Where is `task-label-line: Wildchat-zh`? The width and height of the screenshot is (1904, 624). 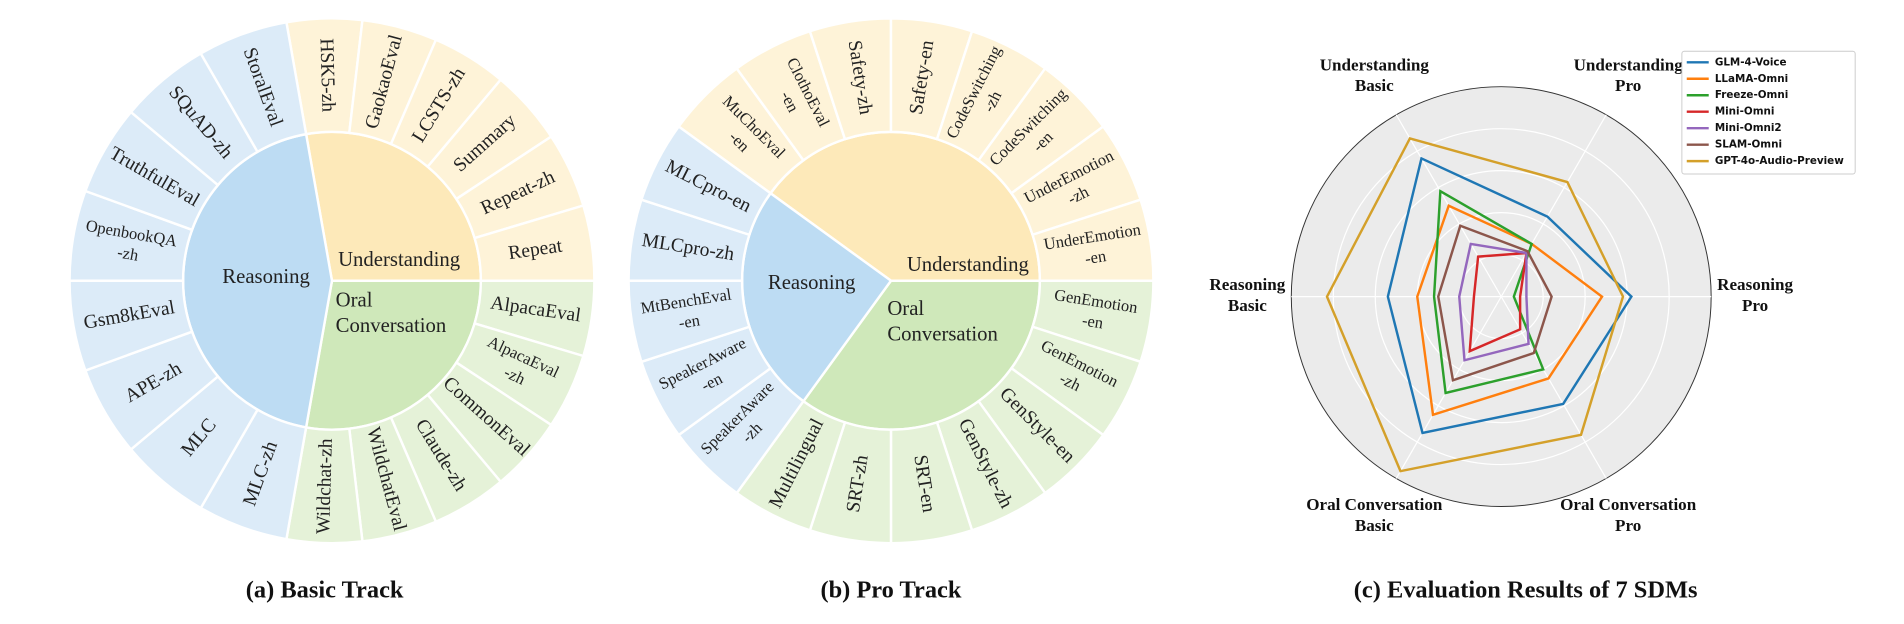
task-label-line: Wildchat-zh is located at coordinates (325, 486).